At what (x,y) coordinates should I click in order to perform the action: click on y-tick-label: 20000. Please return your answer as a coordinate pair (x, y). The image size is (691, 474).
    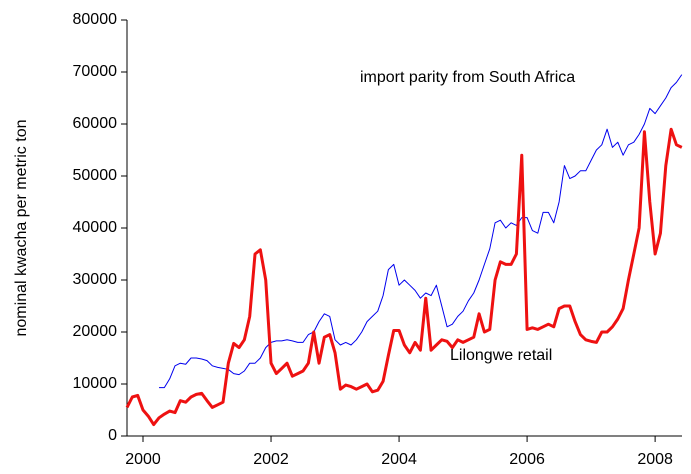
    Looking at the image, I should click on (95, 331).